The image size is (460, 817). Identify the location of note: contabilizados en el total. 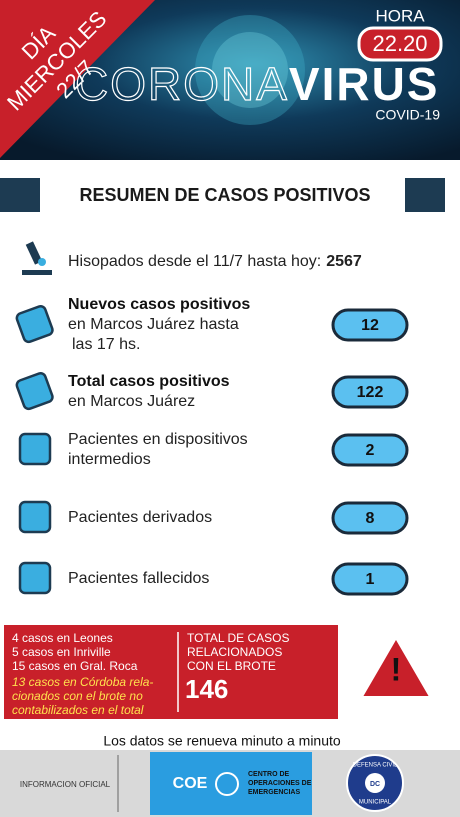
(78, 710).